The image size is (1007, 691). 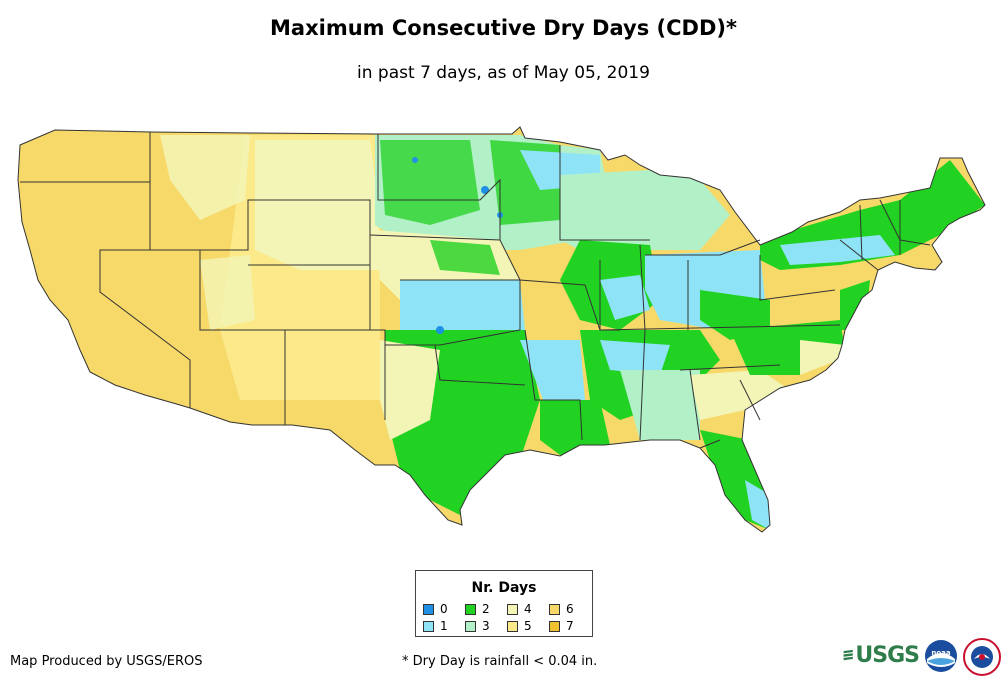 I want to click on noaa-logo-icon: noaa, so click(x=941, y=656).